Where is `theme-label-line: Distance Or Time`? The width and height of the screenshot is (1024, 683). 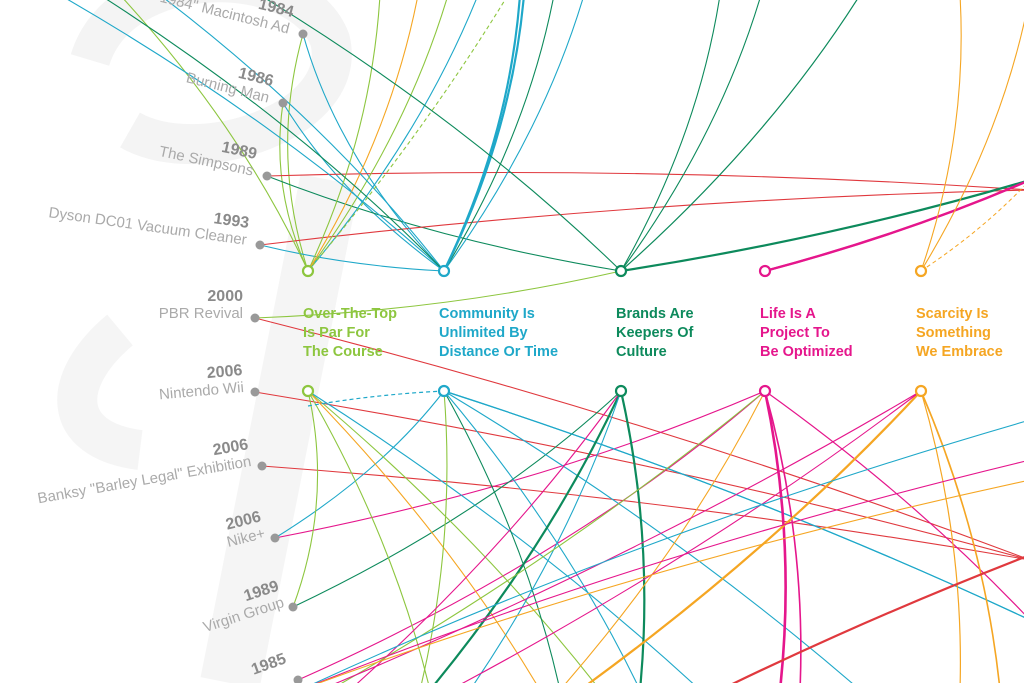
theme-label-line: Distance Or Time is located at coordinates (499, 352).